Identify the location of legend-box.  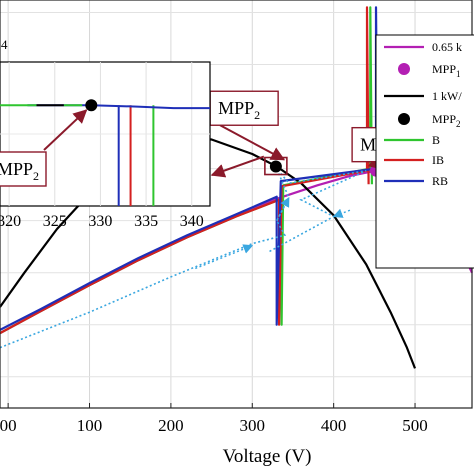
(424, 151).